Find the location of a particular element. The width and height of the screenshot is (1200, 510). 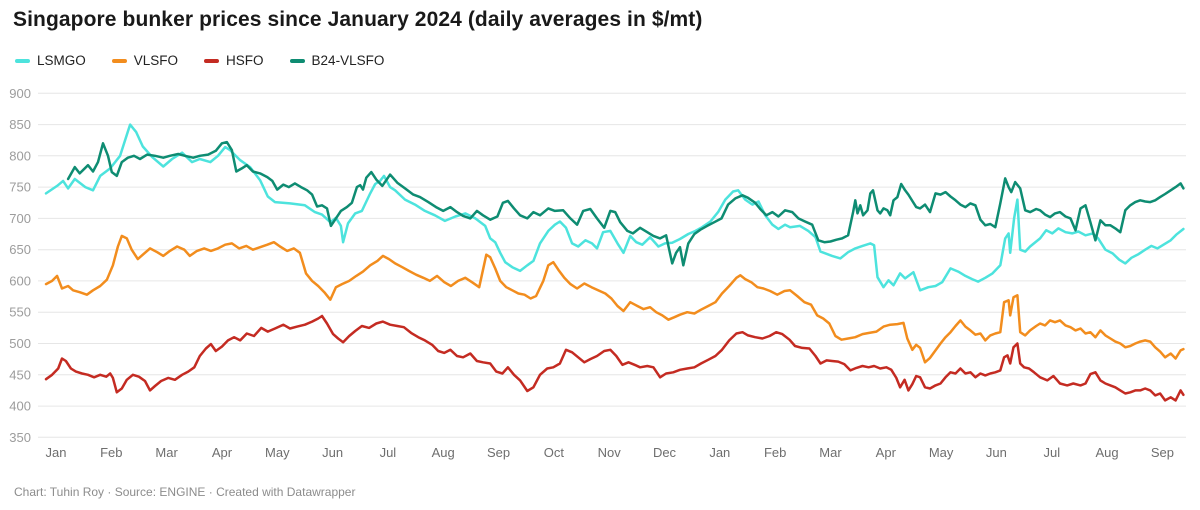

legend: LSMGO VLSFO HSFO B24-VLSFO is located at coordinates (199, 60).